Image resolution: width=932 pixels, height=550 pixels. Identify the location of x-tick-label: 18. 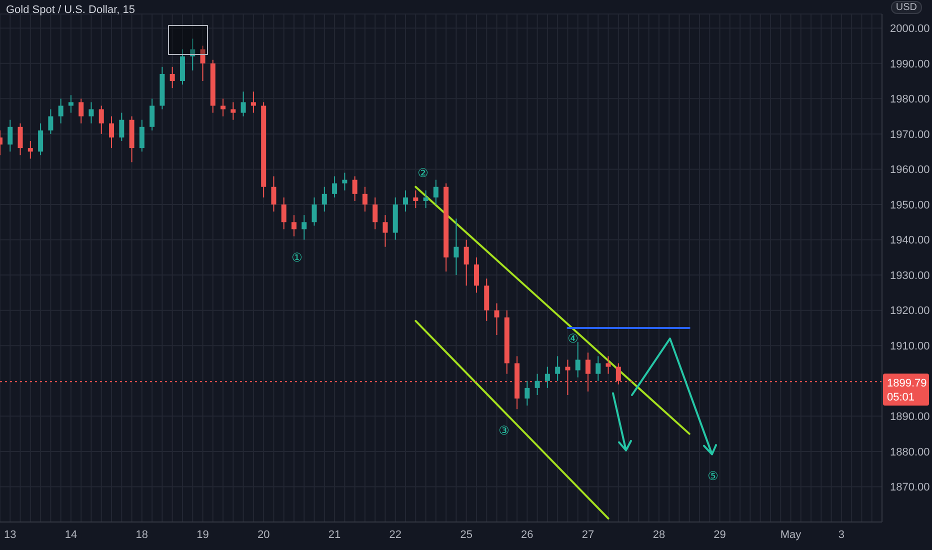
(142, 534).